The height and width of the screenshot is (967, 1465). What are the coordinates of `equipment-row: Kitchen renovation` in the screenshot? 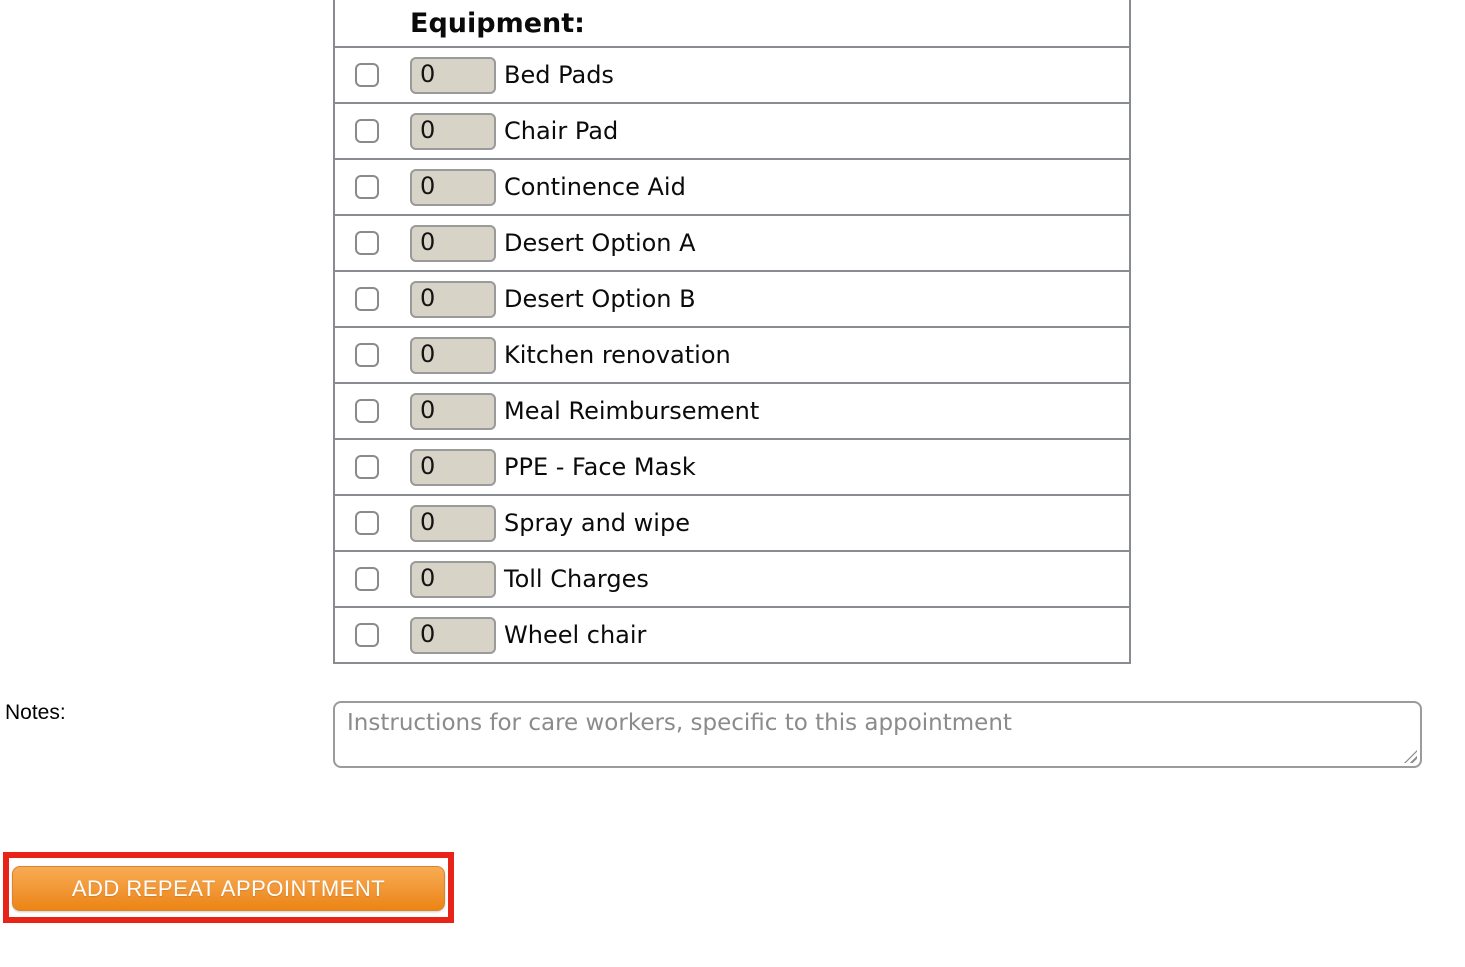 It's located at (732, 356).